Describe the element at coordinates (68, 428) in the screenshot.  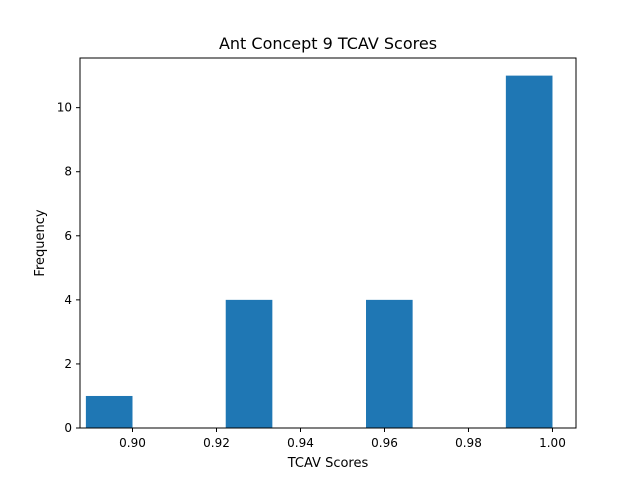
I see `y-tick-label: 0` at that location.